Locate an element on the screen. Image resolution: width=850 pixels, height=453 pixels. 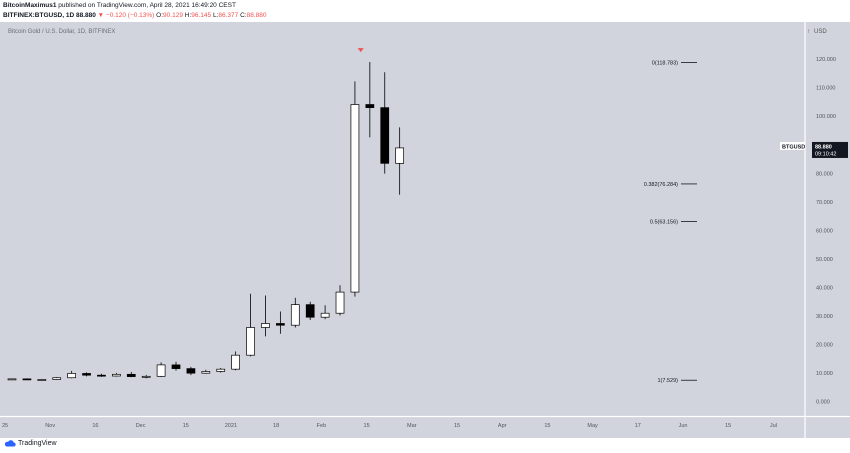
footer: TradingView is located at coordinates (425, 445).